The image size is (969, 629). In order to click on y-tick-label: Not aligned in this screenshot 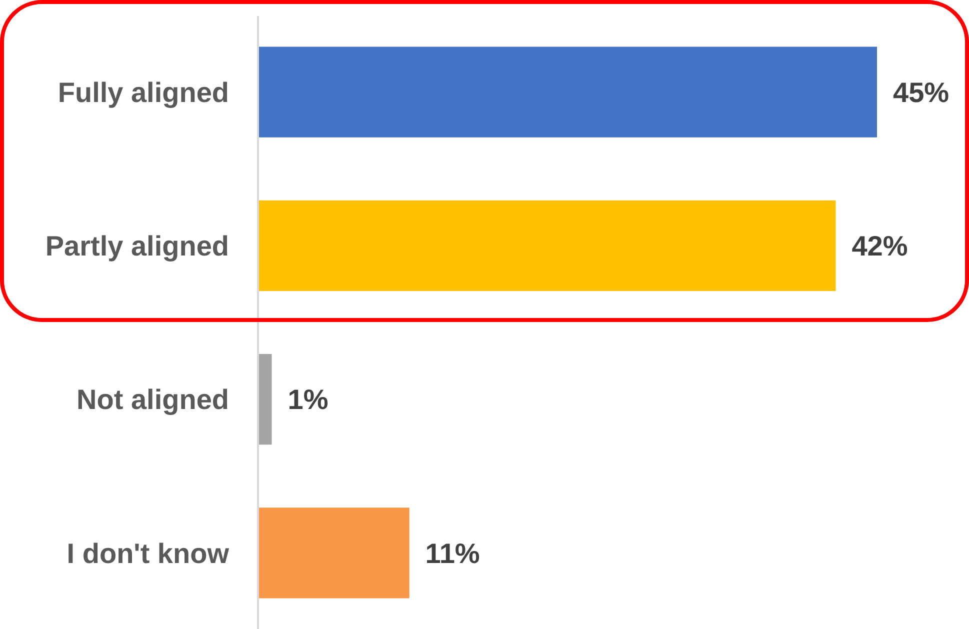, I will do `click(152, 400)`.